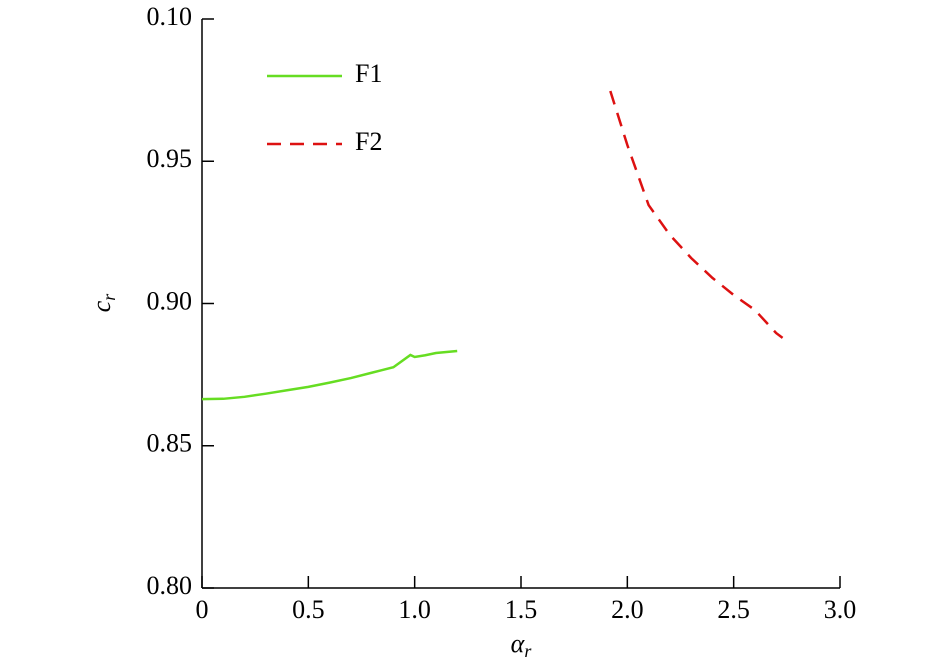  I want to click on x-label-main: α, so click(518, 643).